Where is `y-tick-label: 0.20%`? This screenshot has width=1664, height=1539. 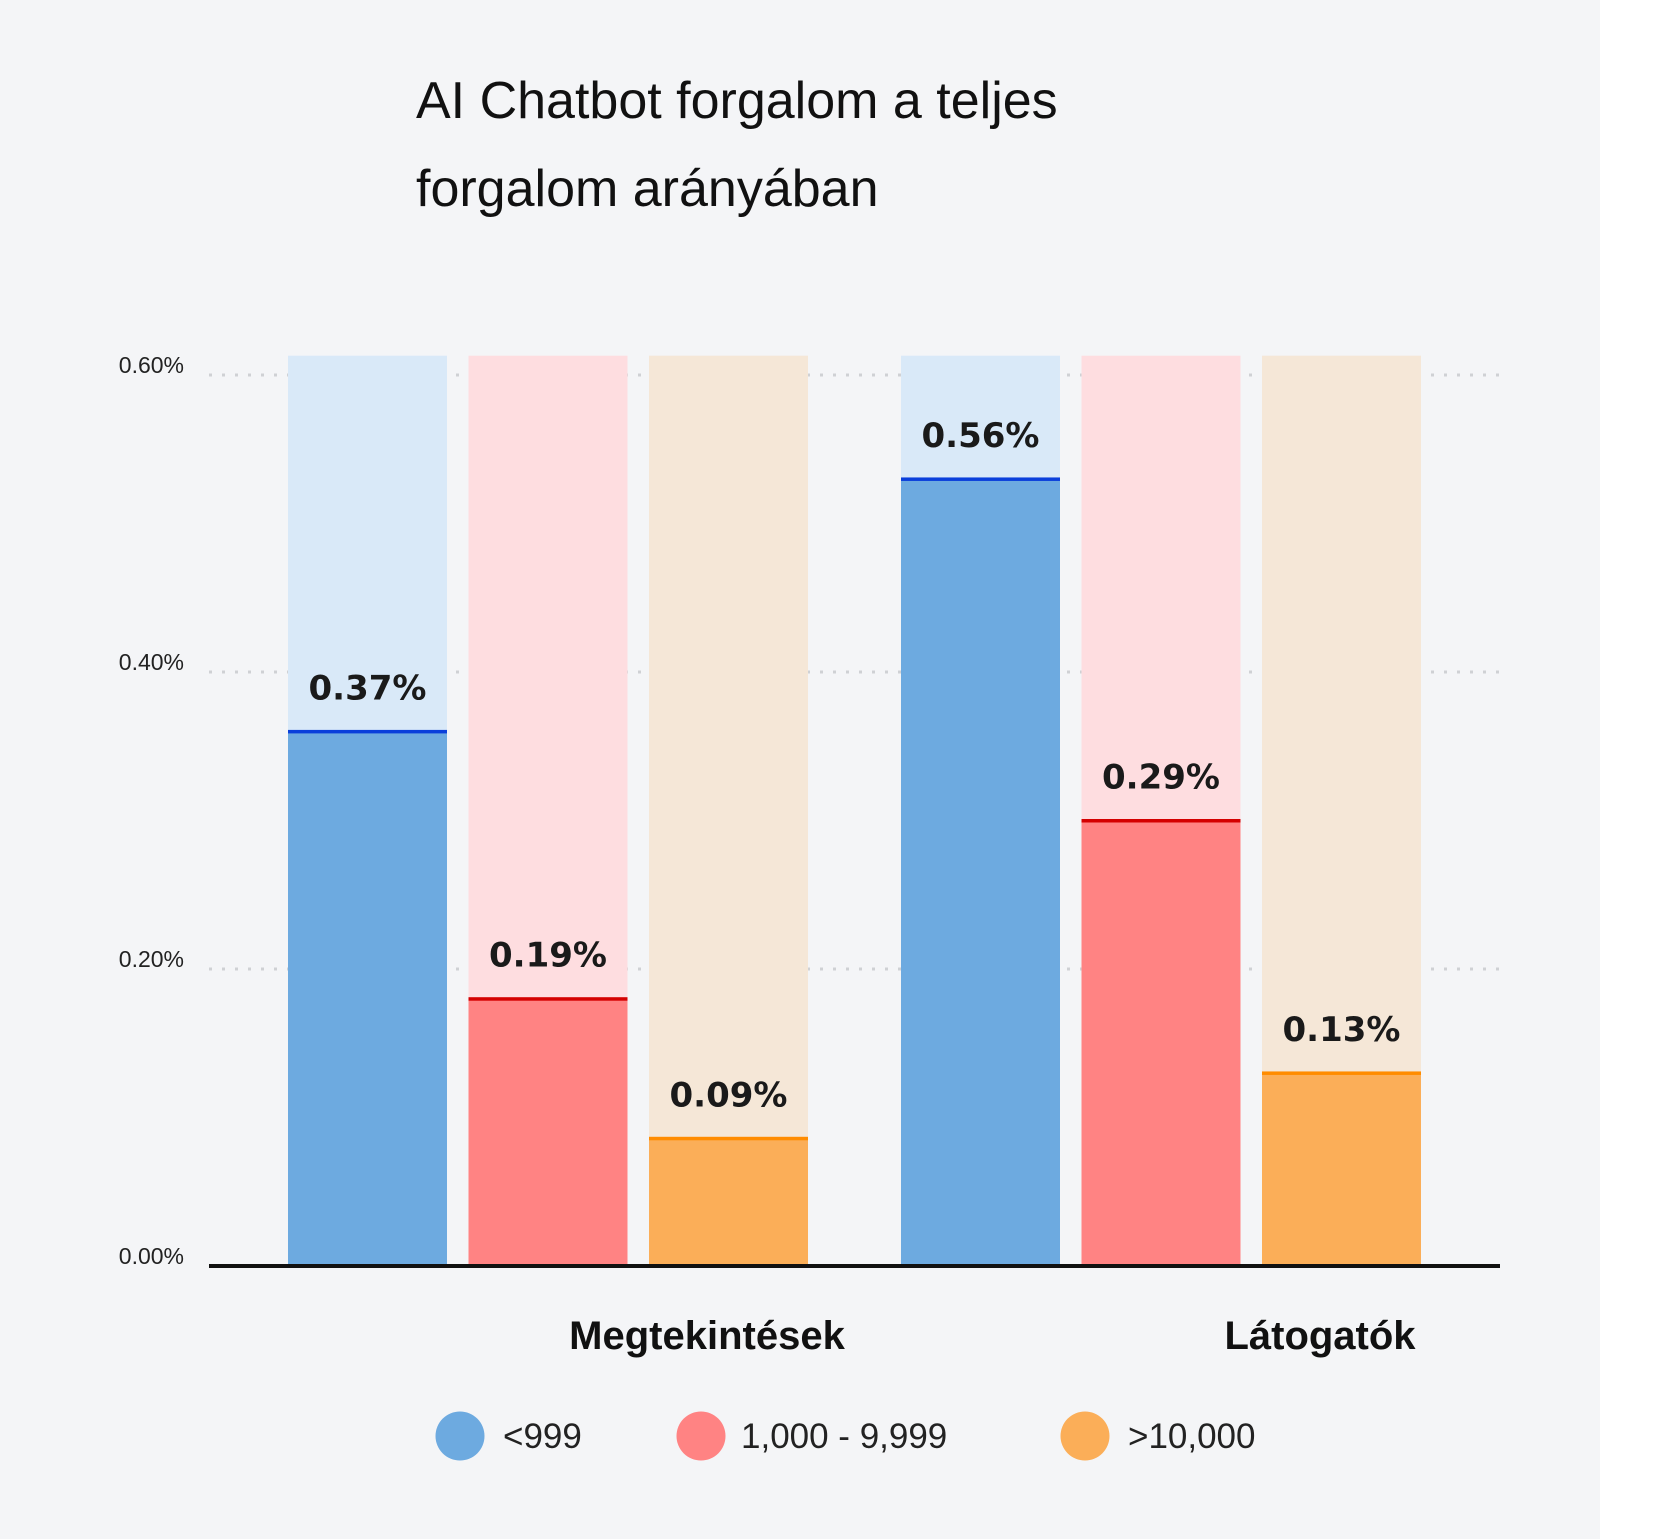 y-tick-label: 0.20% is located at coordinates (151, 959).